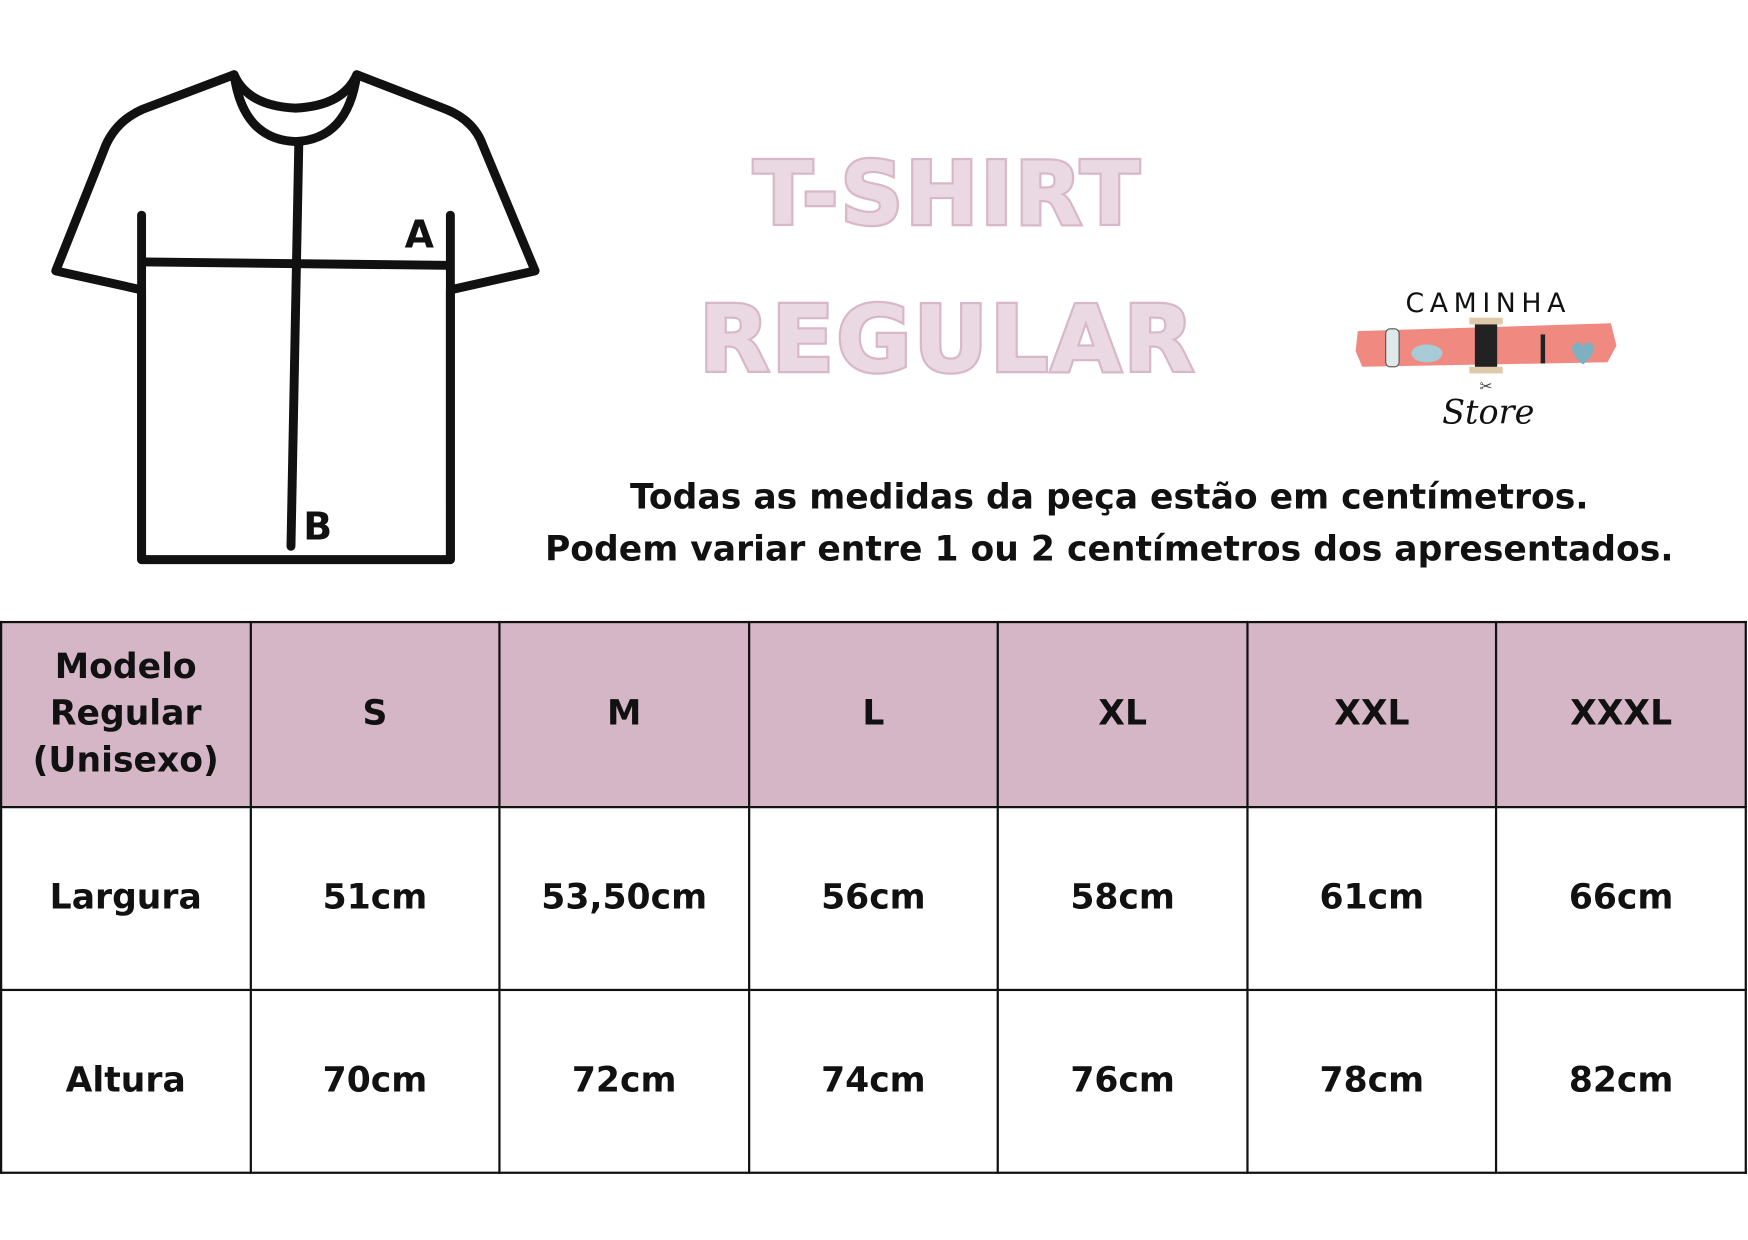  What do you see at coordinates (1372, 899) in the screenshot?
I see `table-cell: 61cm` at bounding box center [1372, 899].